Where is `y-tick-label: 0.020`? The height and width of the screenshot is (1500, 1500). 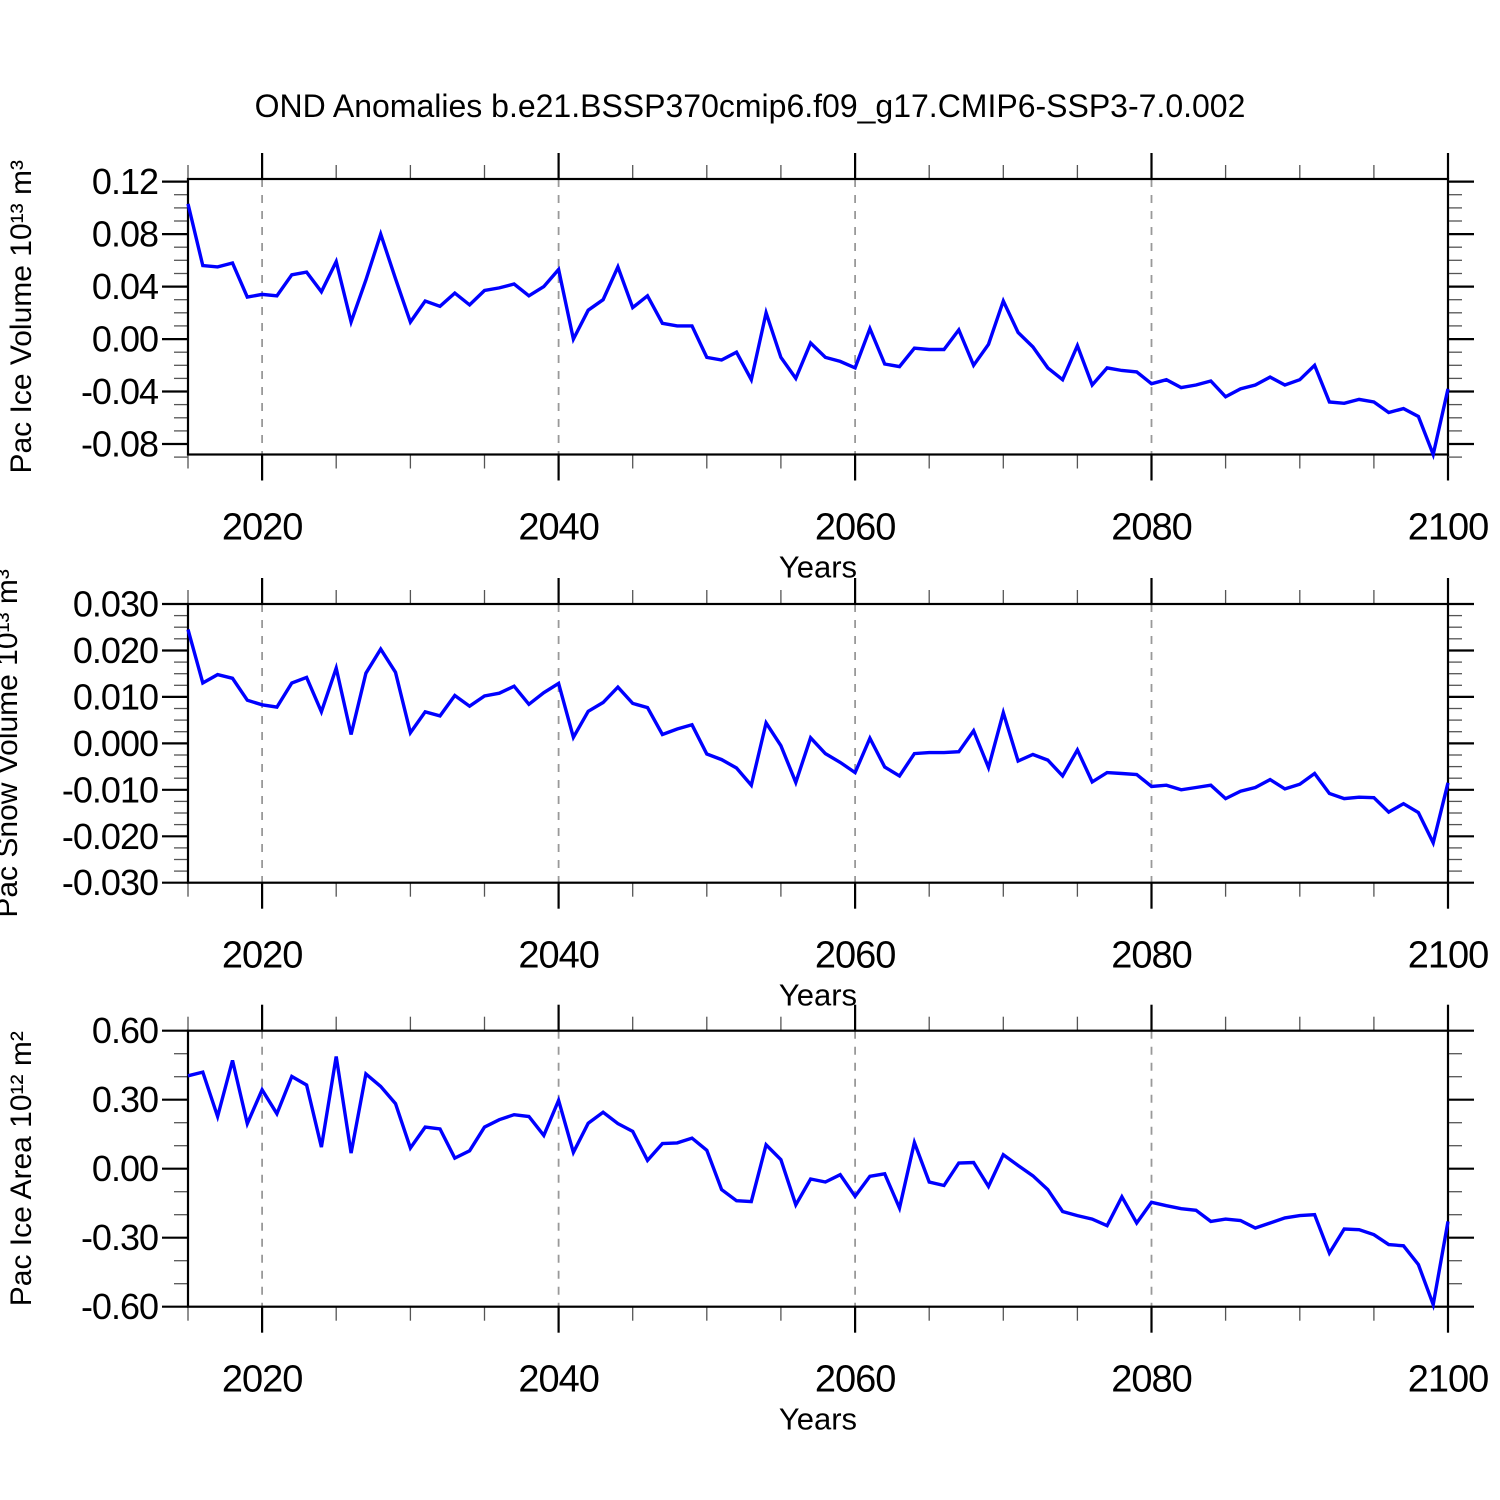
y-tick-label: 0.020 is located at coordinates (115, 650).